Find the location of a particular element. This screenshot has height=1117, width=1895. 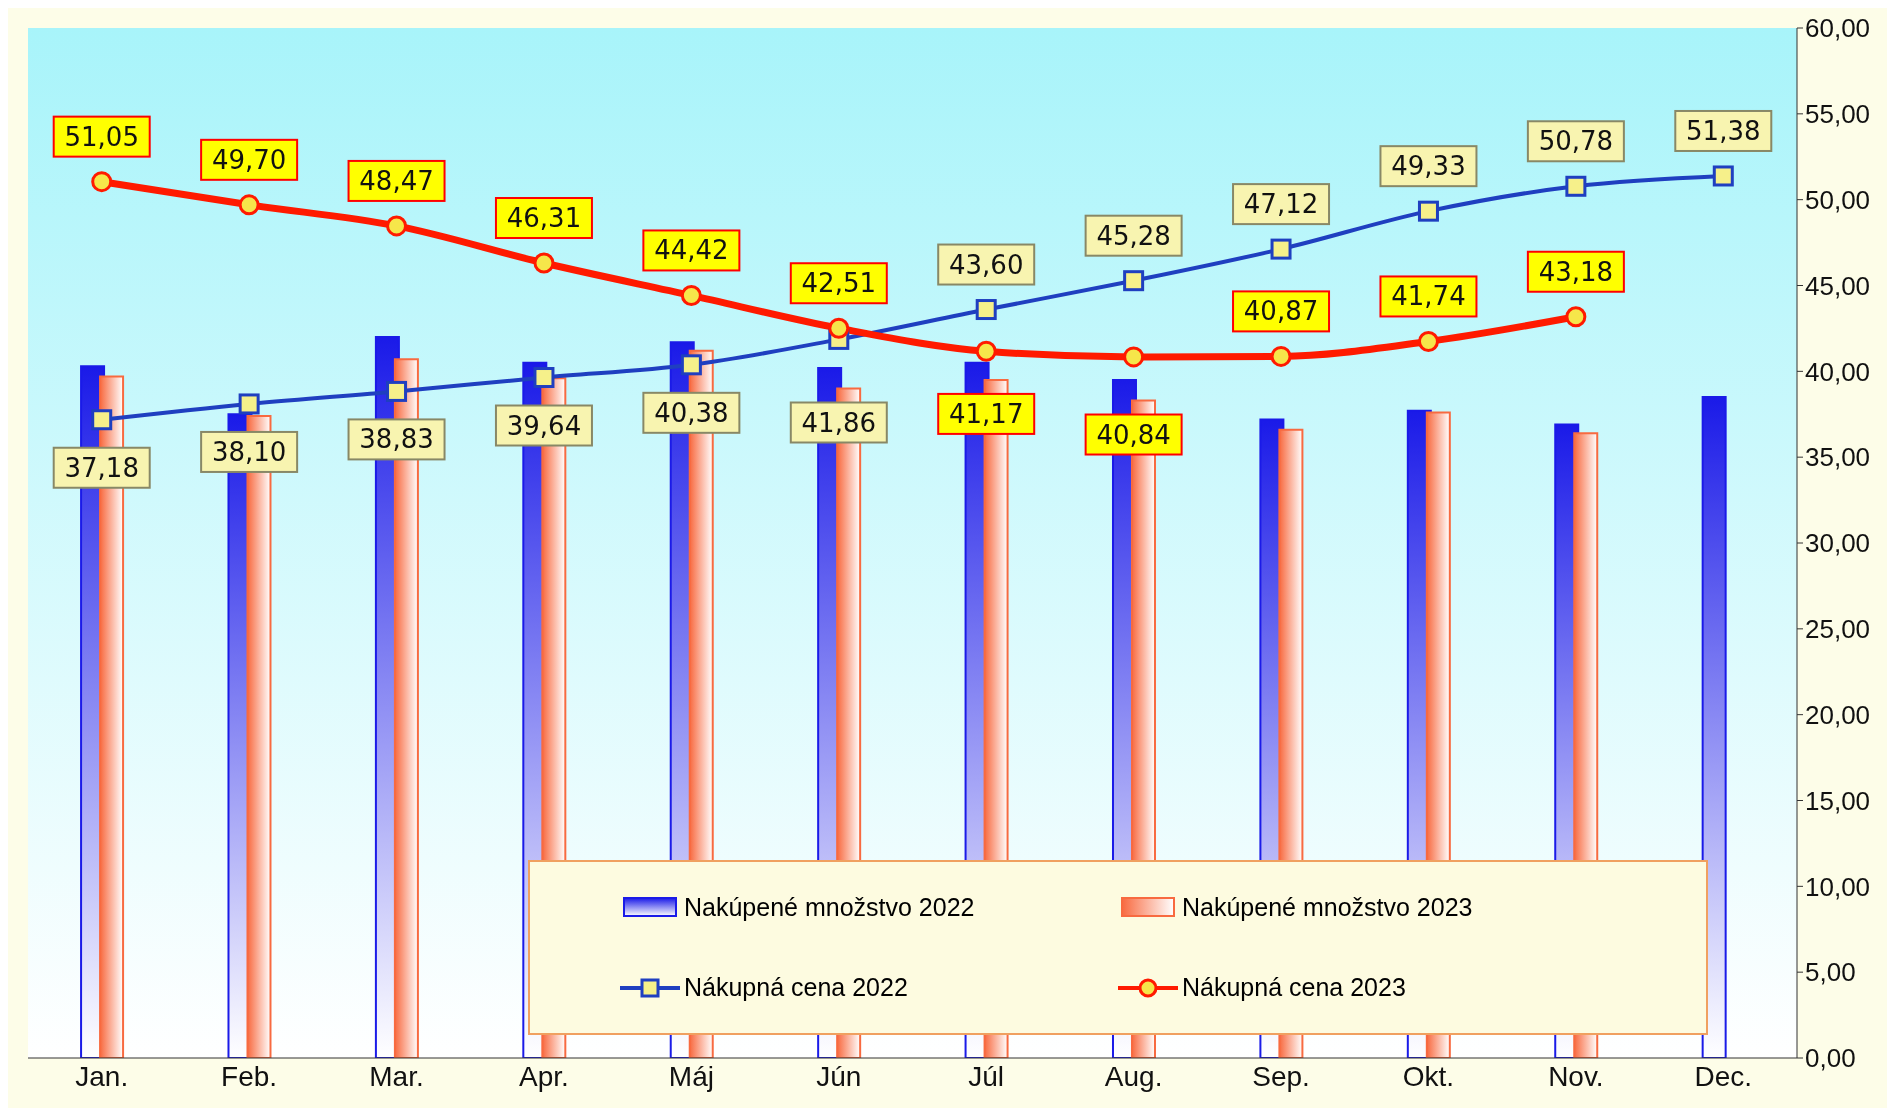

y2-tick-label: 50,00 is located at coordinates (1838, 199).